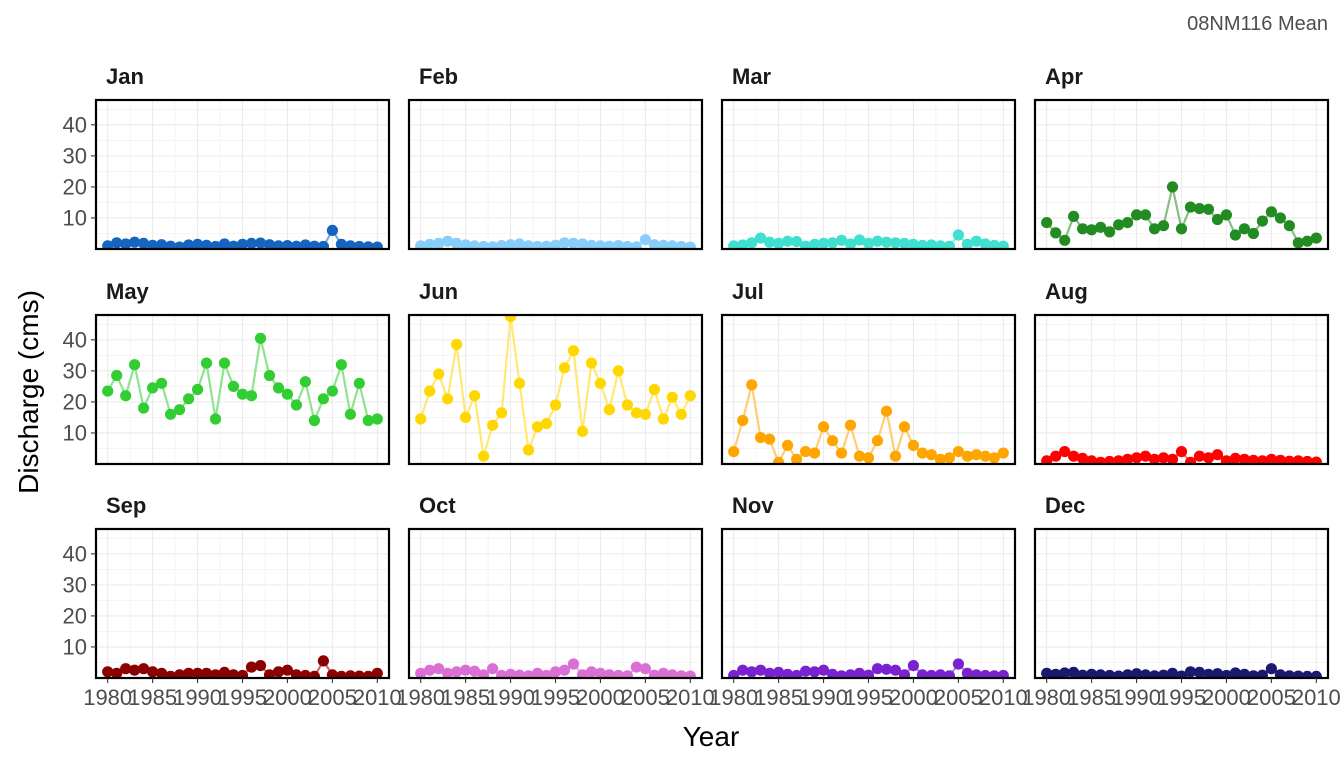 The image size is (1344, 768). Describe the element at coordinates (437, 505) in the screenshot. I see `panel-title: Oct` at that location.